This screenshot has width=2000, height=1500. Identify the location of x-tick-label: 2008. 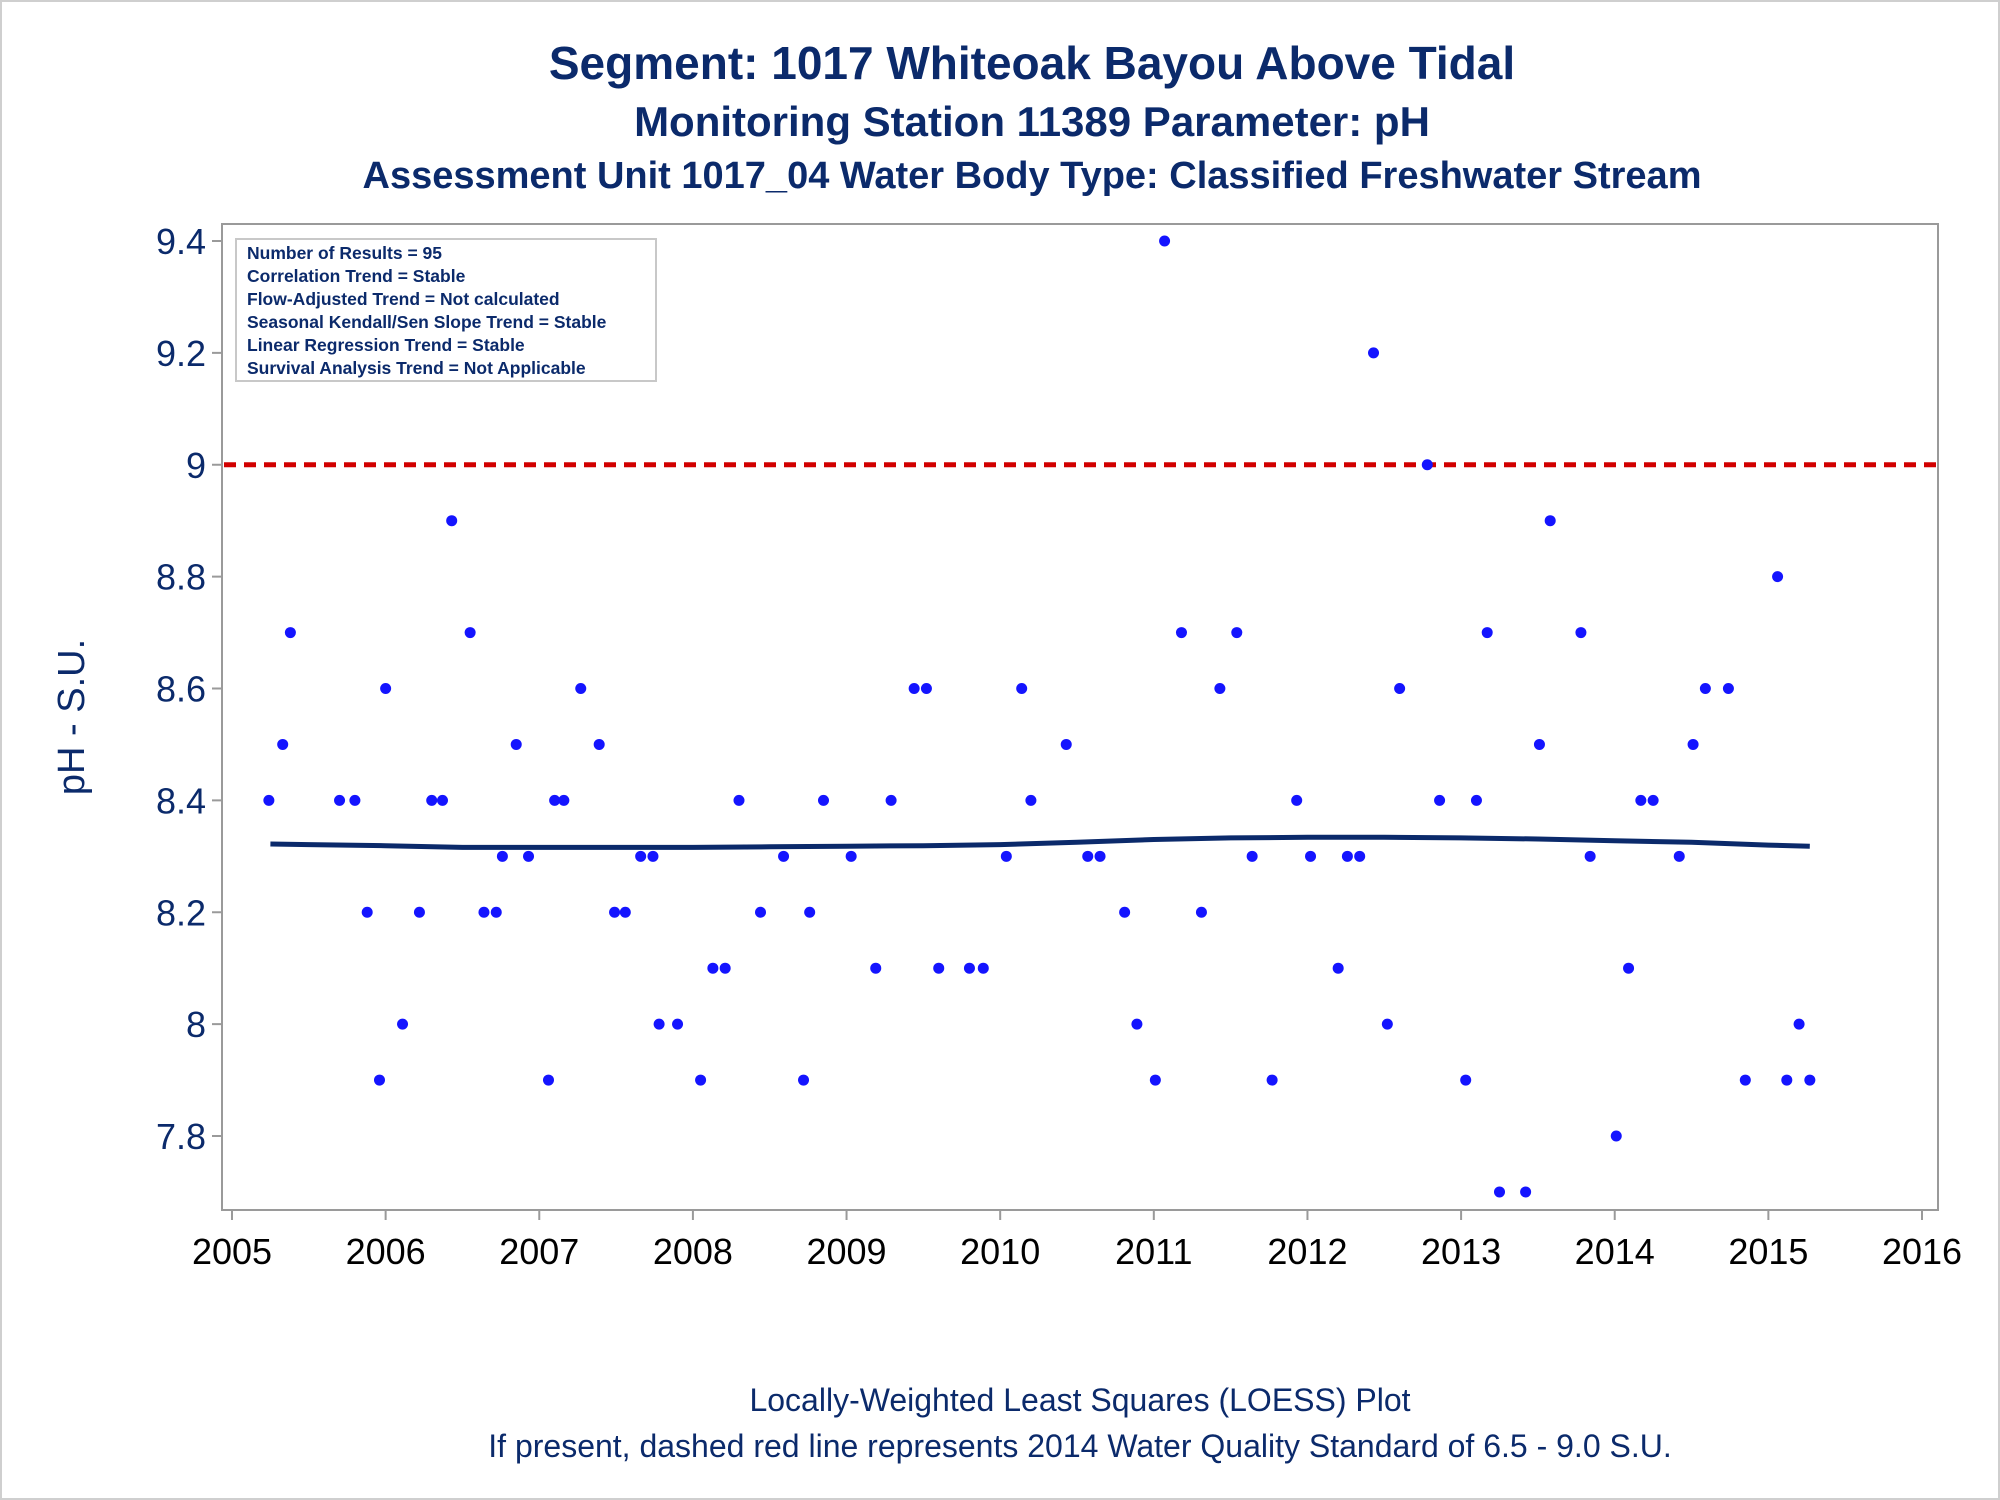
(693, 1251).